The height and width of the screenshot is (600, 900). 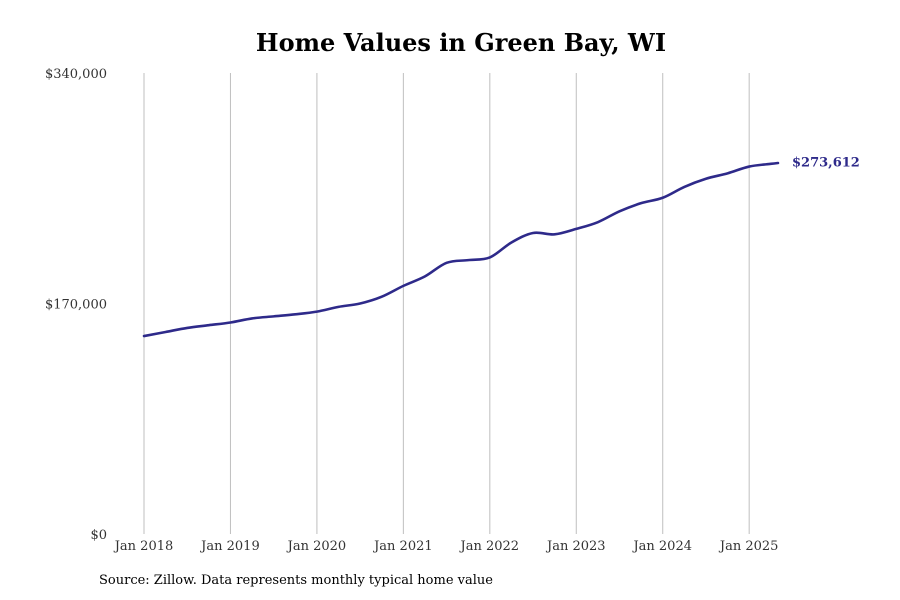 I want to click on x-tick-label: Jan 2020, so click(x=316, y=546).